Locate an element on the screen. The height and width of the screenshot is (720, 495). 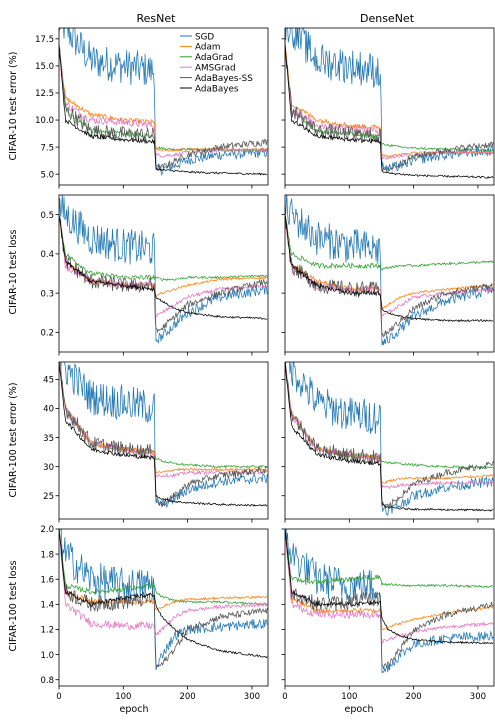
y-tick-label: 40 is located at coordinates (48, 410).